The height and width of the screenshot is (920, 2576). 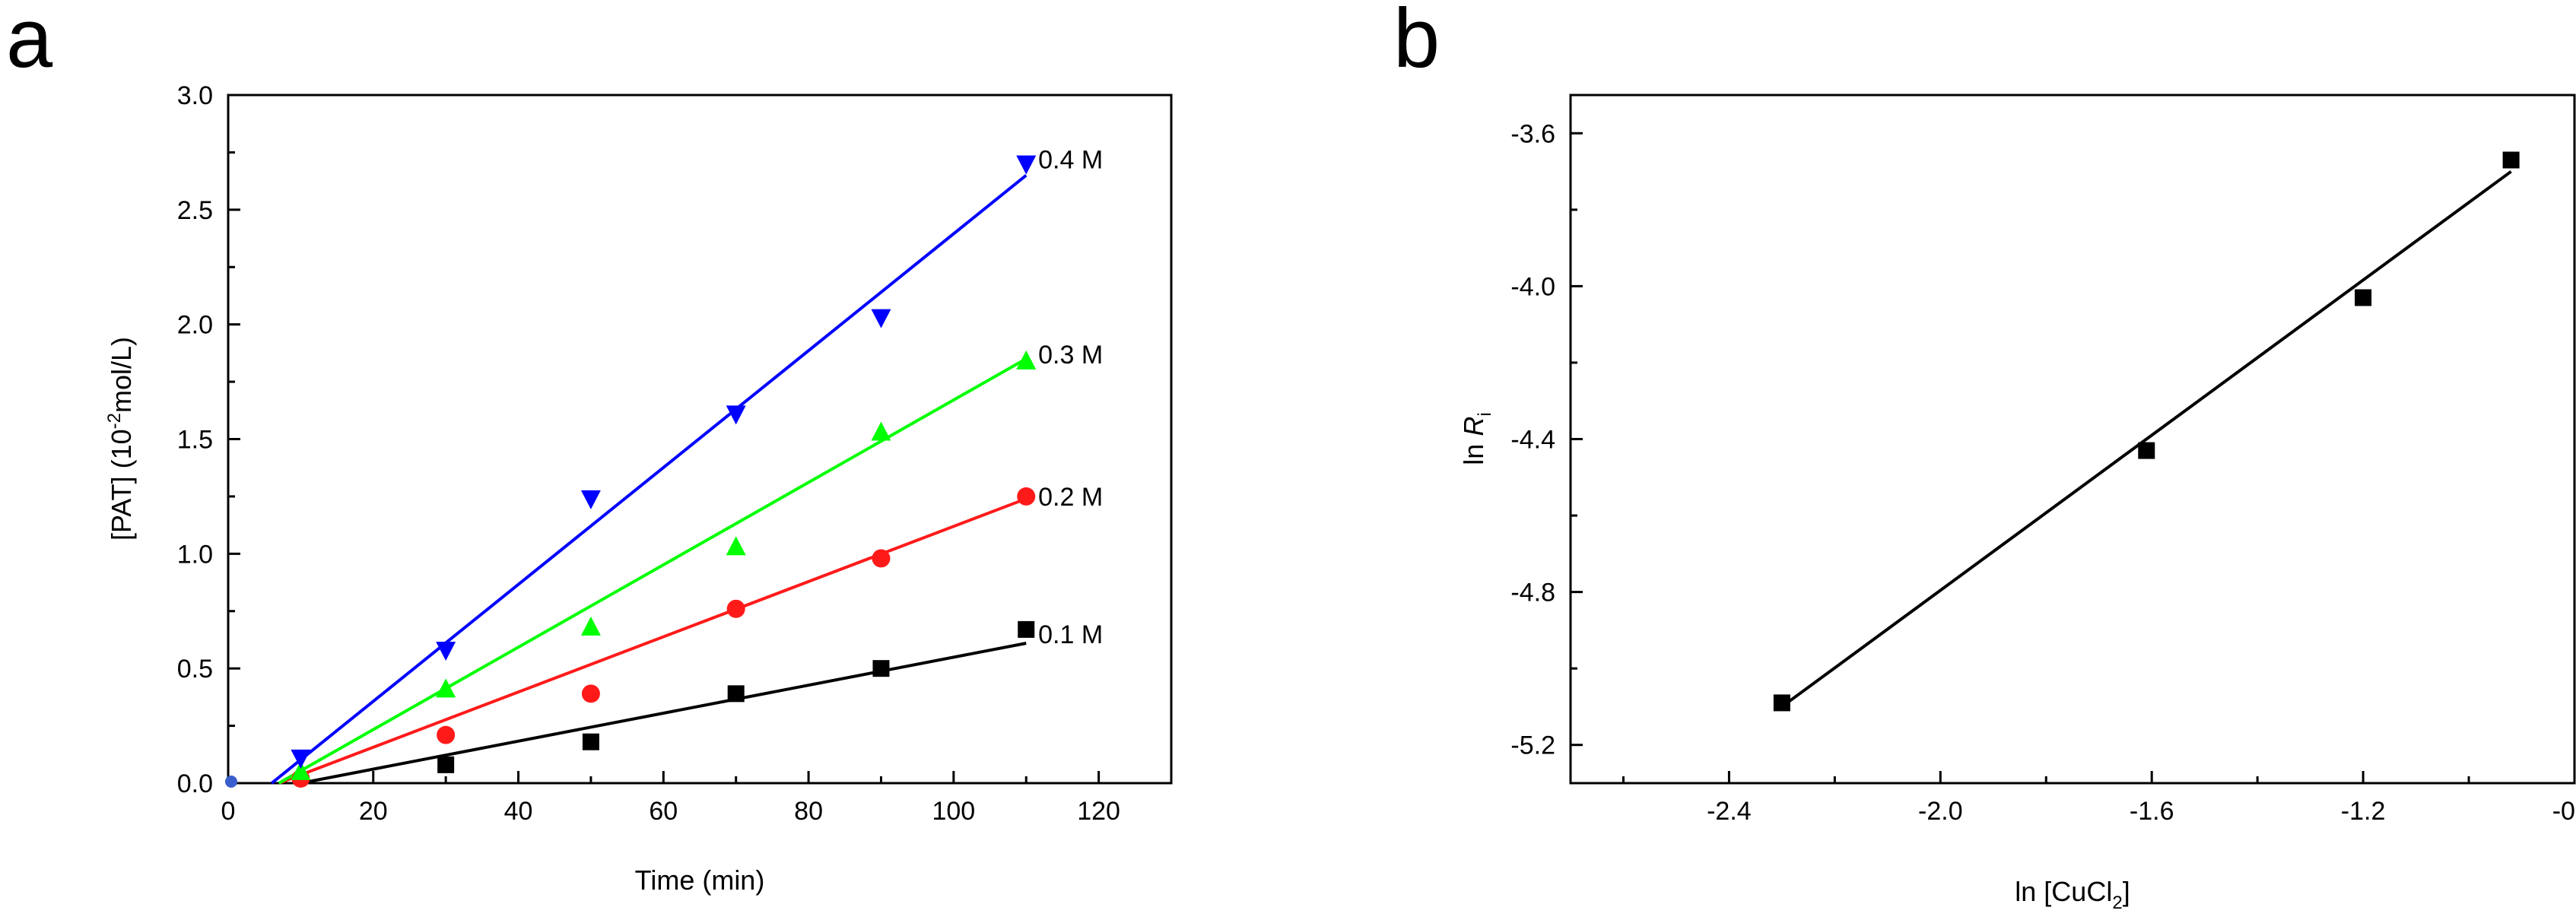 What do you see at coordinates (373, 811) in the screenshot?
I see `x-tick-label-a: 20` at bounding box center [373, 811].